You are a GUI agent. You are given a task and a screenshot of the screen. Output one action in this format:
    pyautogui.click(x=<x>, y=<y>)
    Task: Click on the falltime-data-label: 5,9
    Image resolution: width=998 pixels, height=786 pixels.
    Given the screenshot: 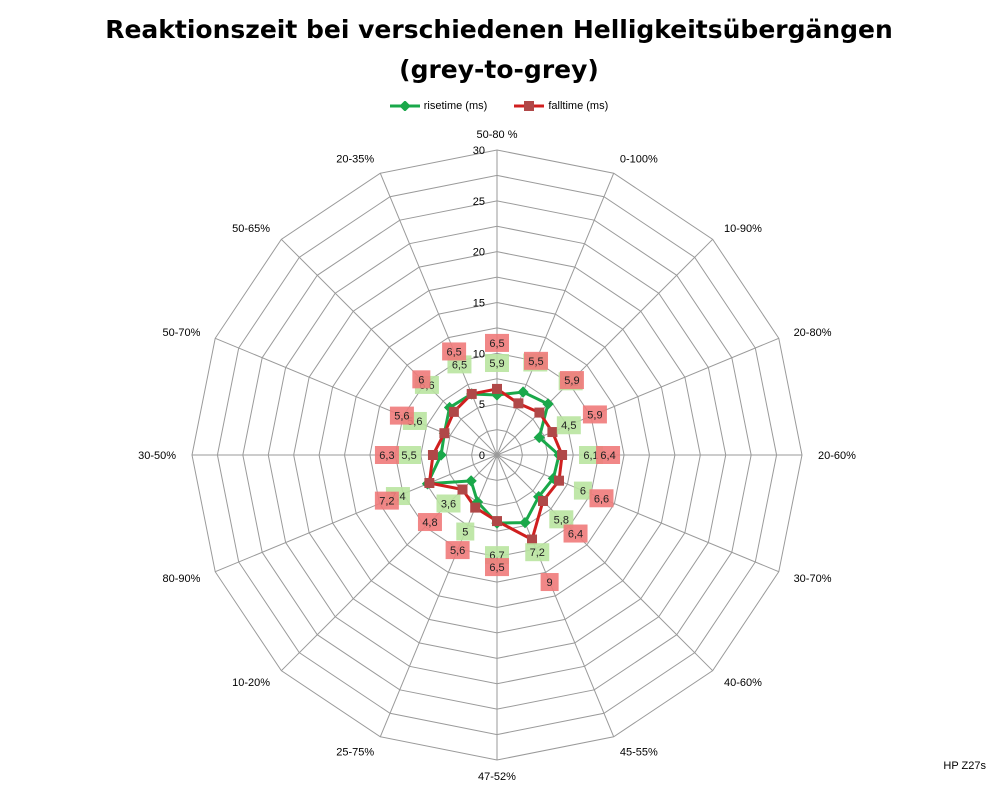 What is the action you would take?
    pyautogui.click(x=594, y=415)
    